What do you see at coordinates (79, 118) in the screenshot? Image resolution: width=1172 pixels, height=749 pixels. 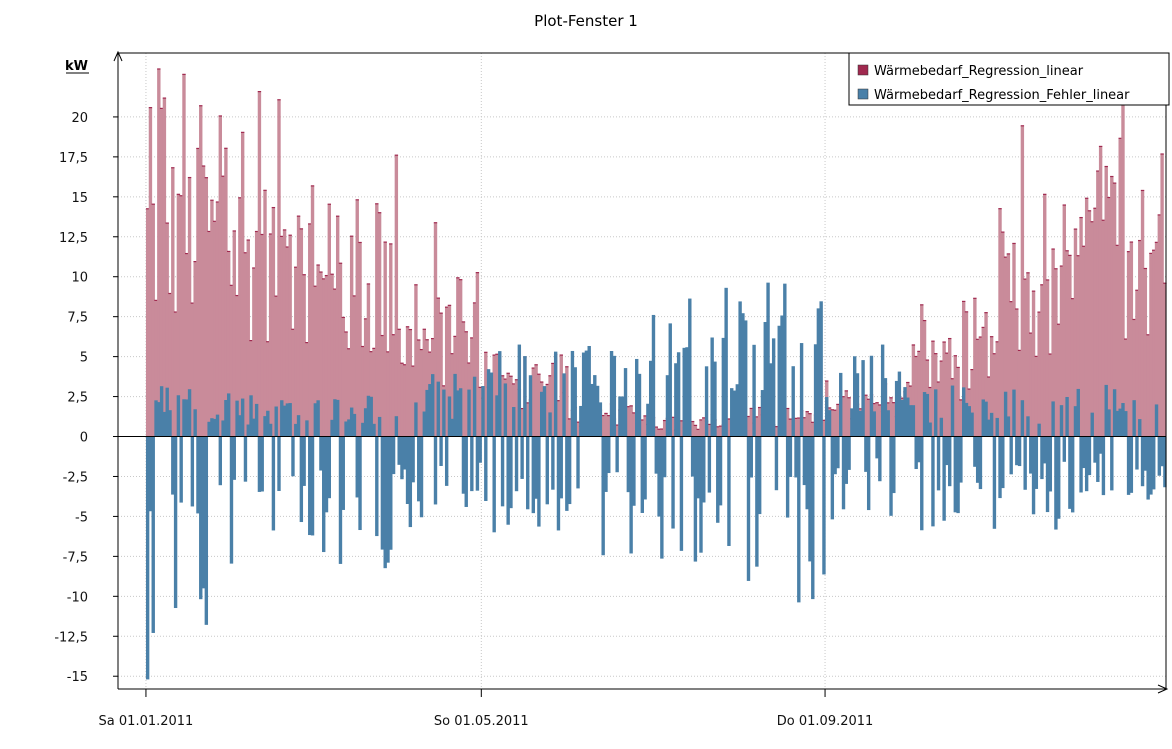 I see `y-tick-label: 20` at bounding box center [79, 118].